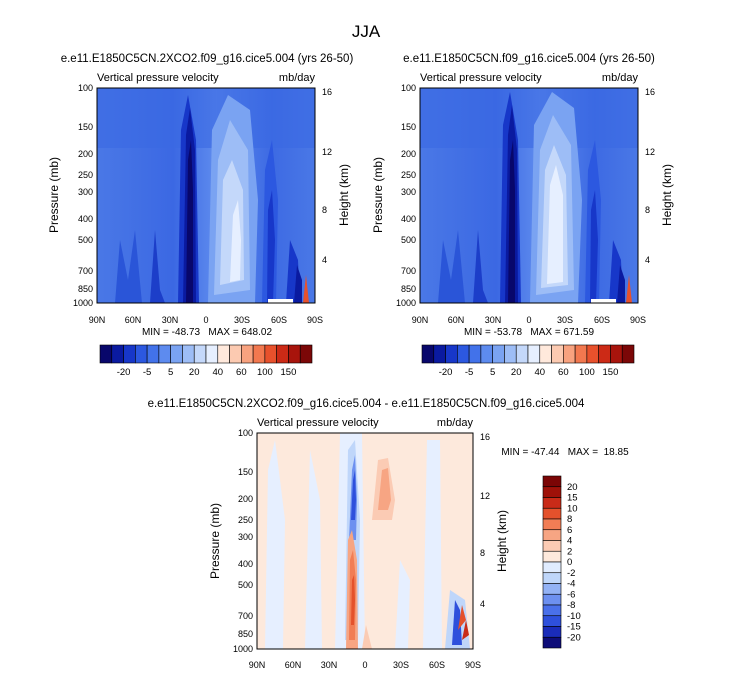 Image resolution: width=733 pixels, height=673 pixels. I want to click on colorbar-right: -20 -5 5 20 40 60 100 150, so click(528, 361).